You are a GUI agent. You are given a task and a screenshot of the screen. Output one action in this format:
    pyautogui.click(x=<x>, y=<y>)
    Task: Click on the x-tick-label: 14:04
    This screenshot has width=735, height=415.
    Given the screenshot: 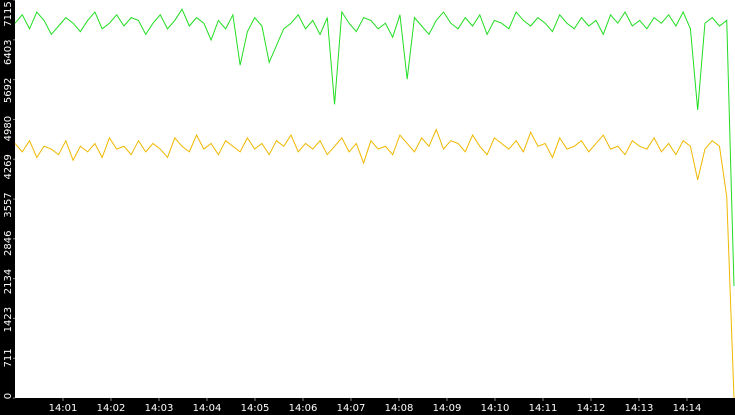 What is the action you would take?
    pyautogui.click(x=207, y=408)
    